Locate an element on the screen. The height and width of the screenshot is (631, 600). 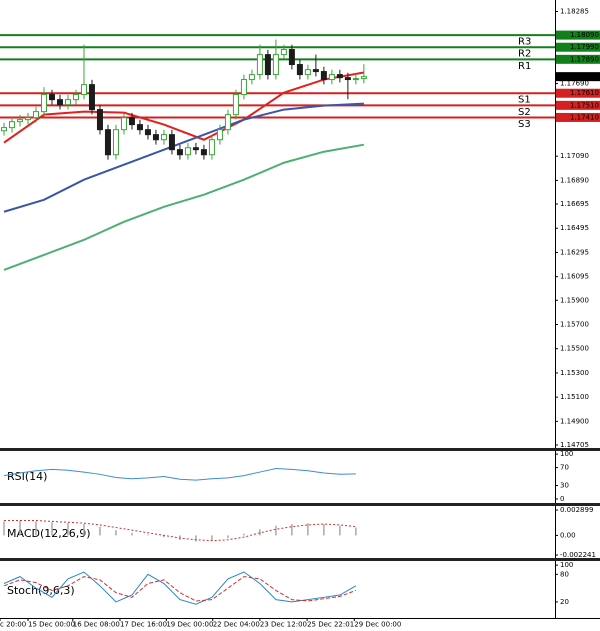
y-tick-label: 1.17690 is located at coordinates (574, 84).